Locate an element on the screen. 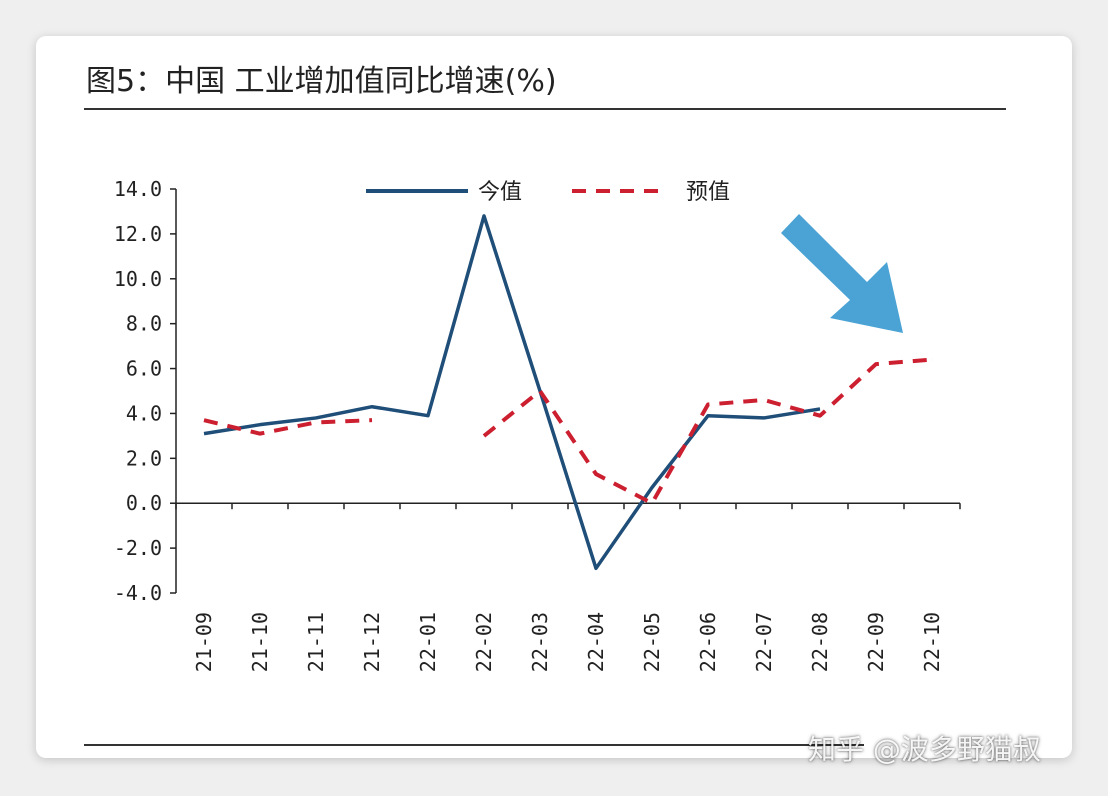 This screenshot has width=1108, height=796. x-tick-label: 22-08 is located at coordinates (820, 642).